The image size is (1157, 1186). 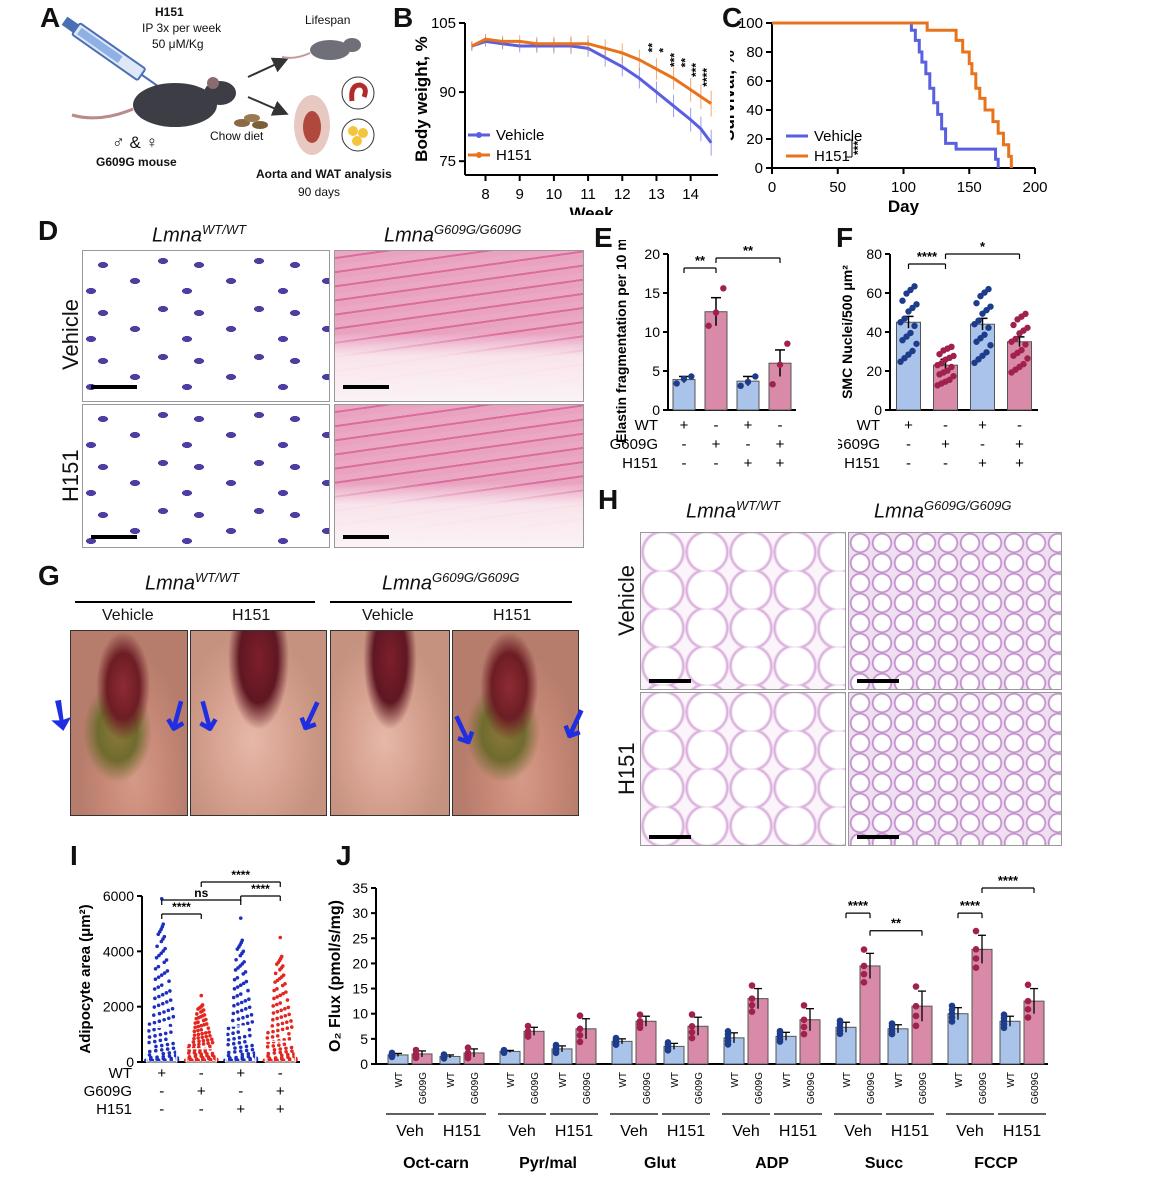 I want to click on y-tick-label: 75, so click(x=447, y=161).